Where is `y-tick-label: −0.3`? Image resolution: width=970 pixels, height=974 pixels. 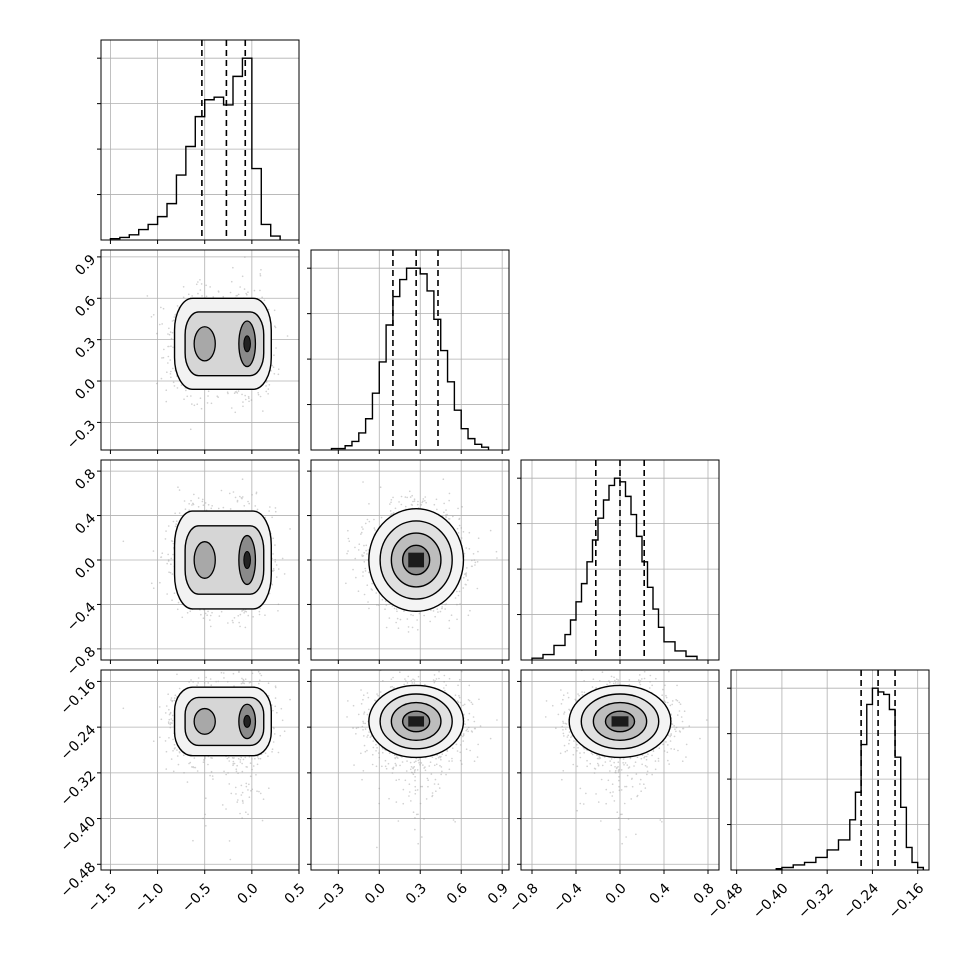 y-tick-label: −0.3 is located at coordinates (81, 434).